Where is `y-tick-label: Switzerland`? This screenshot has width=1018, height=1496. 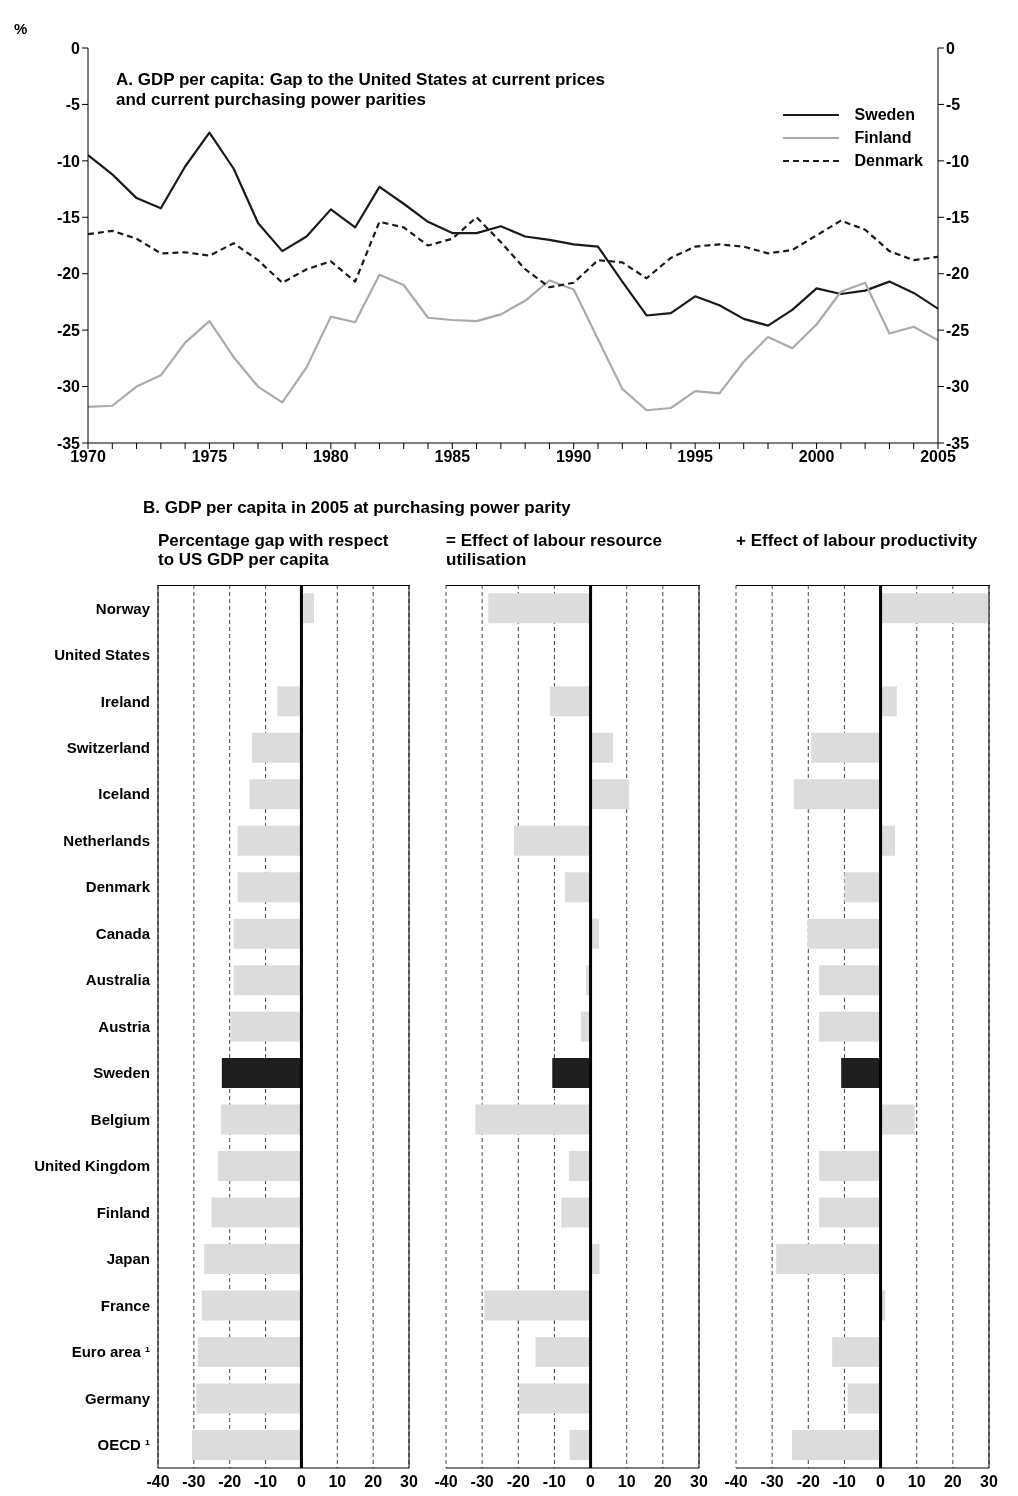
y-tick-label: Switzerland is located at coordinates (108, 747).